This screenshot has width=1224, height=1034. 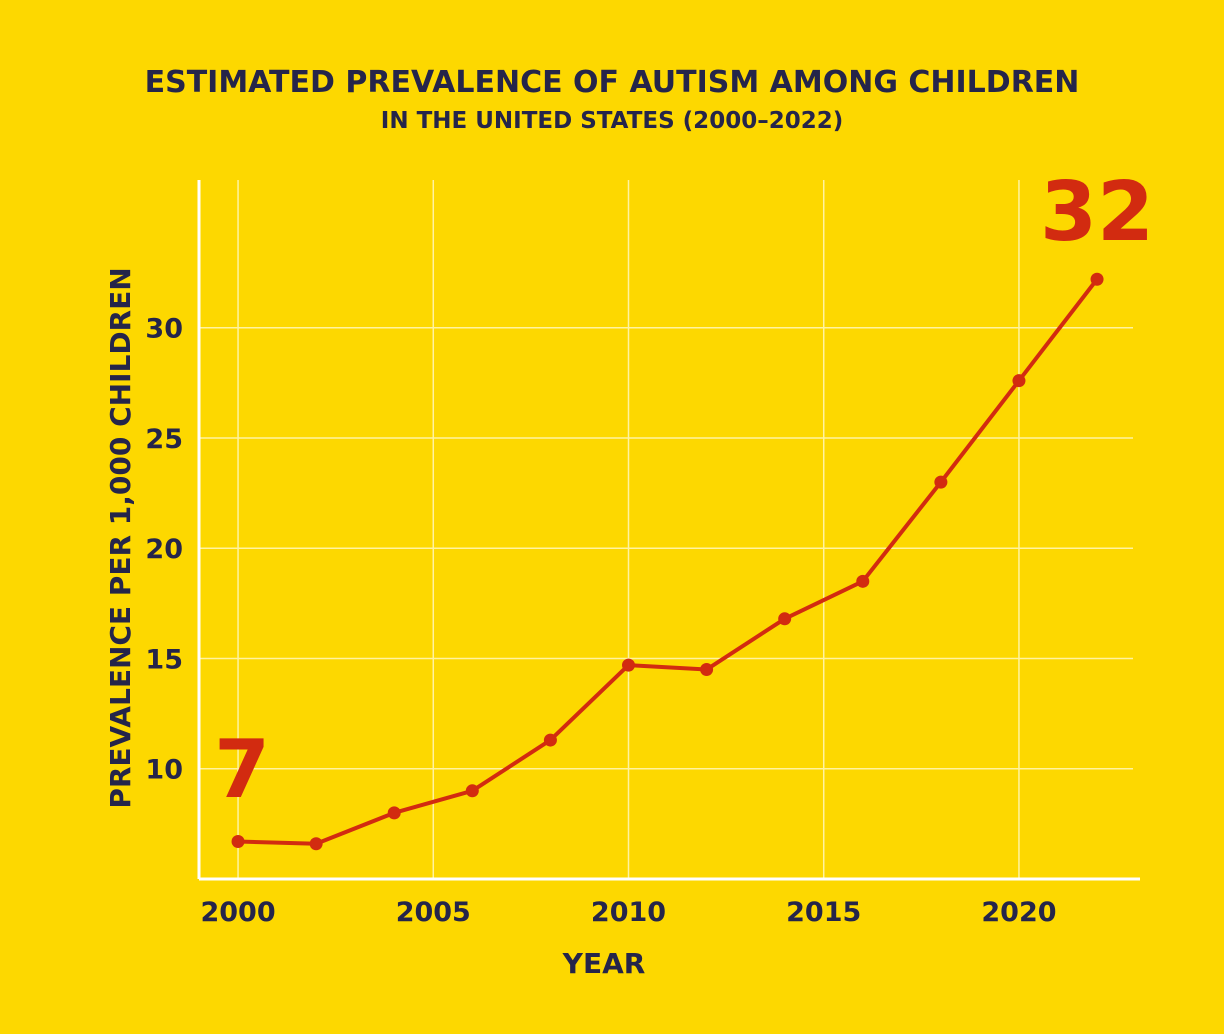 What do you see at coordinates (628, 912) in the screenshot?
I see `x-tick-label: 2010` at bounding box center [628, 912].